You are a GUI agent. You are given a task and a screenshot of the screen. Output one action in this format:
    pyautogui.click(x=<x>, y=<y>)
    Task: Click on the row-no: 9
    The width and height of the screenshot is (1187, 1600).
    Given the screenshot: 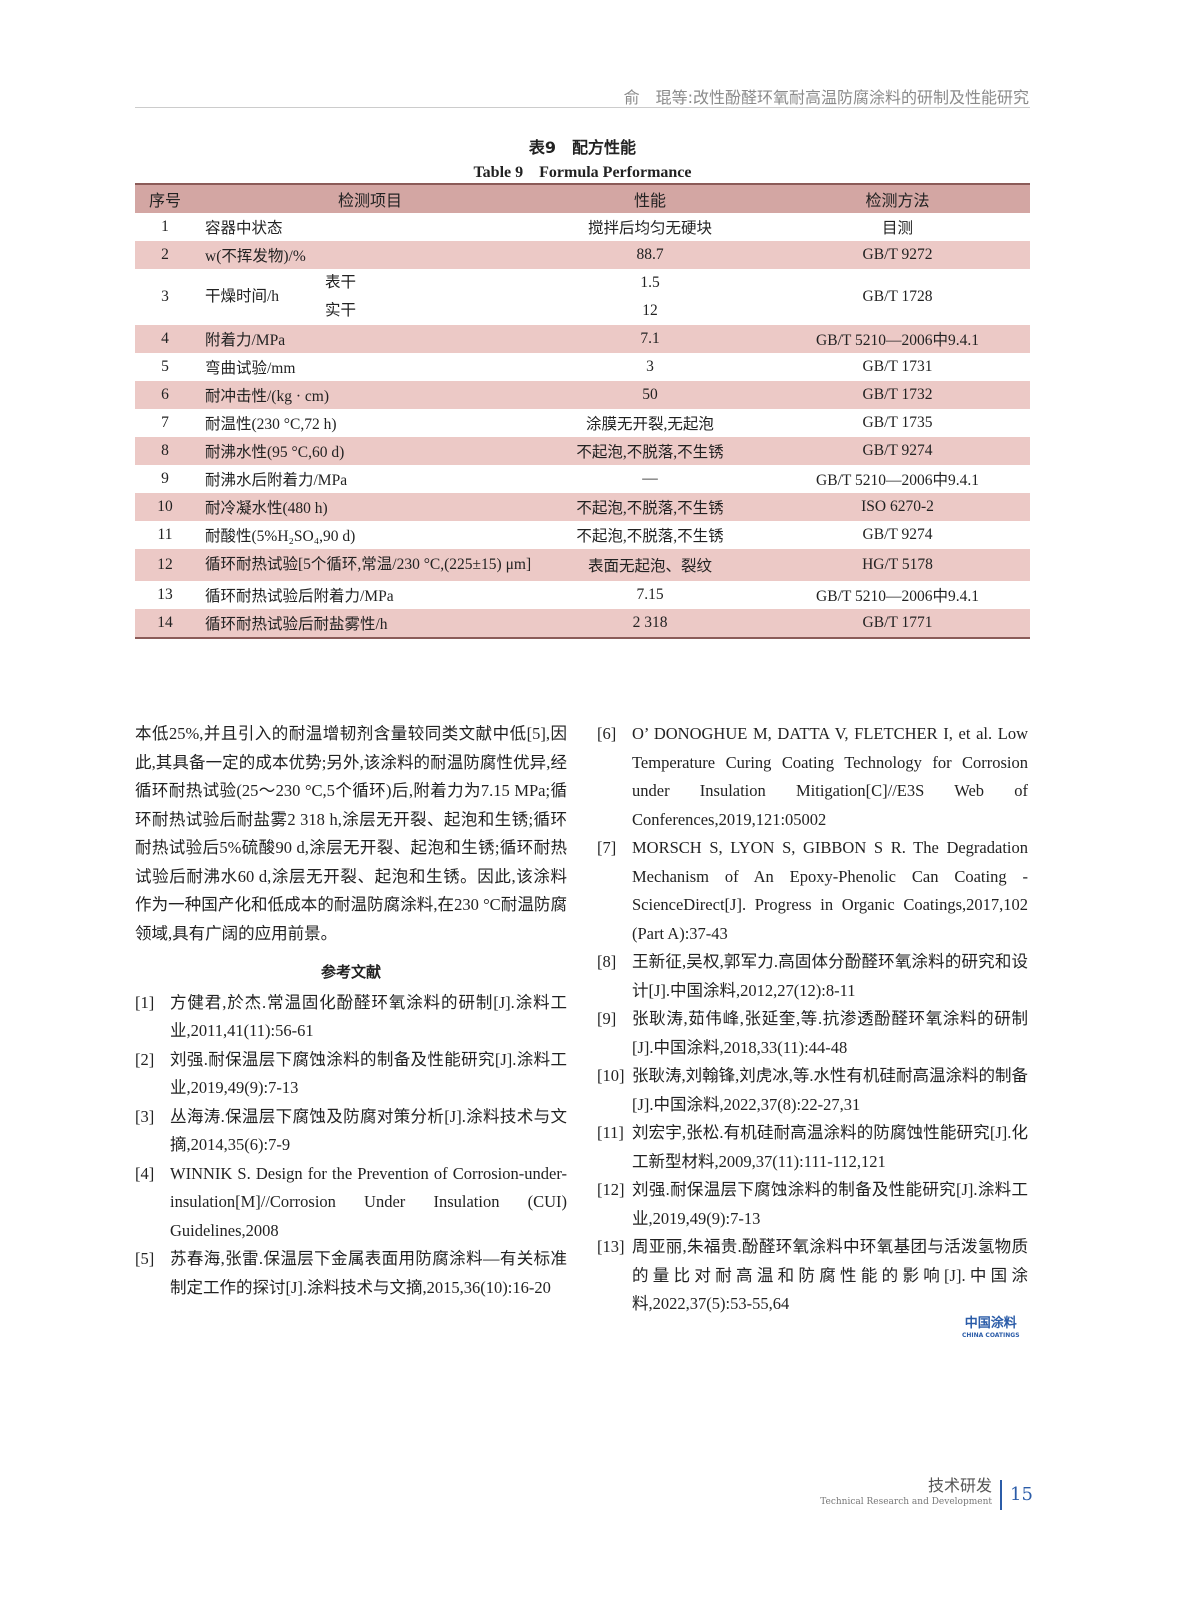 What is the action you would take?
    pyautogui.click(x=165, y=478)
    